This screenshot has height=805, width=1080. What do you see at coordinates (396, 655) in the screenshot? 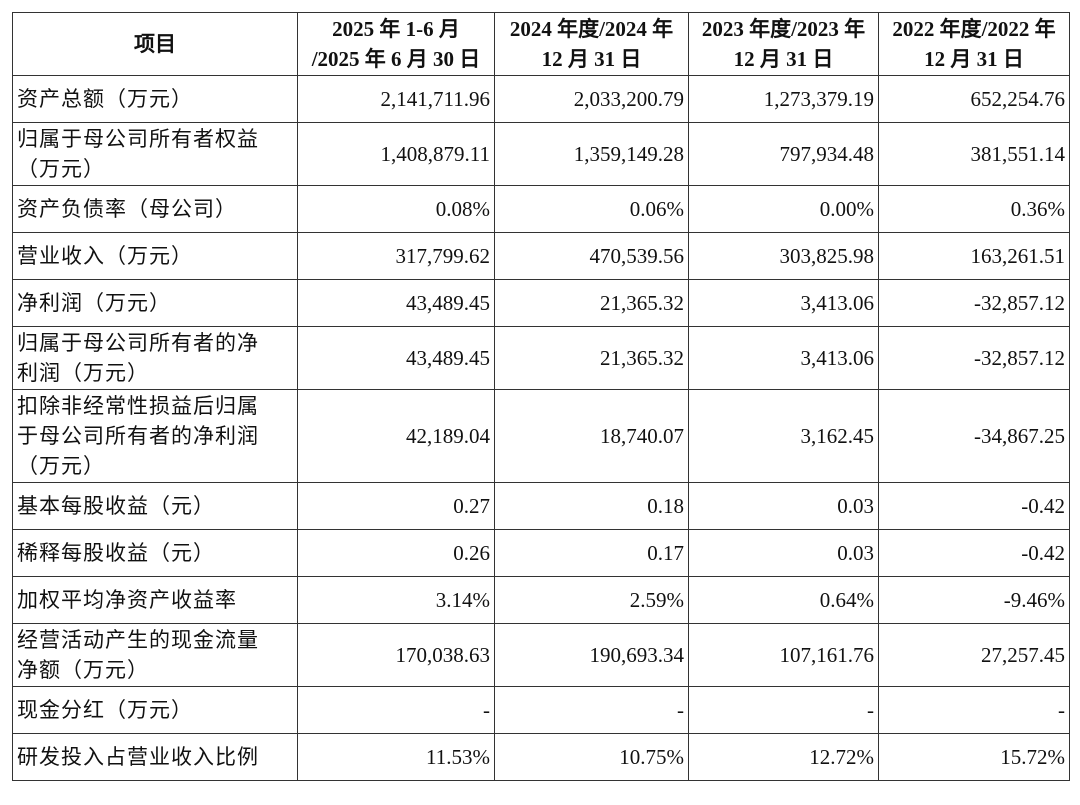
I see `value-cell: 170,038.63` at bounding box center [396, 655].